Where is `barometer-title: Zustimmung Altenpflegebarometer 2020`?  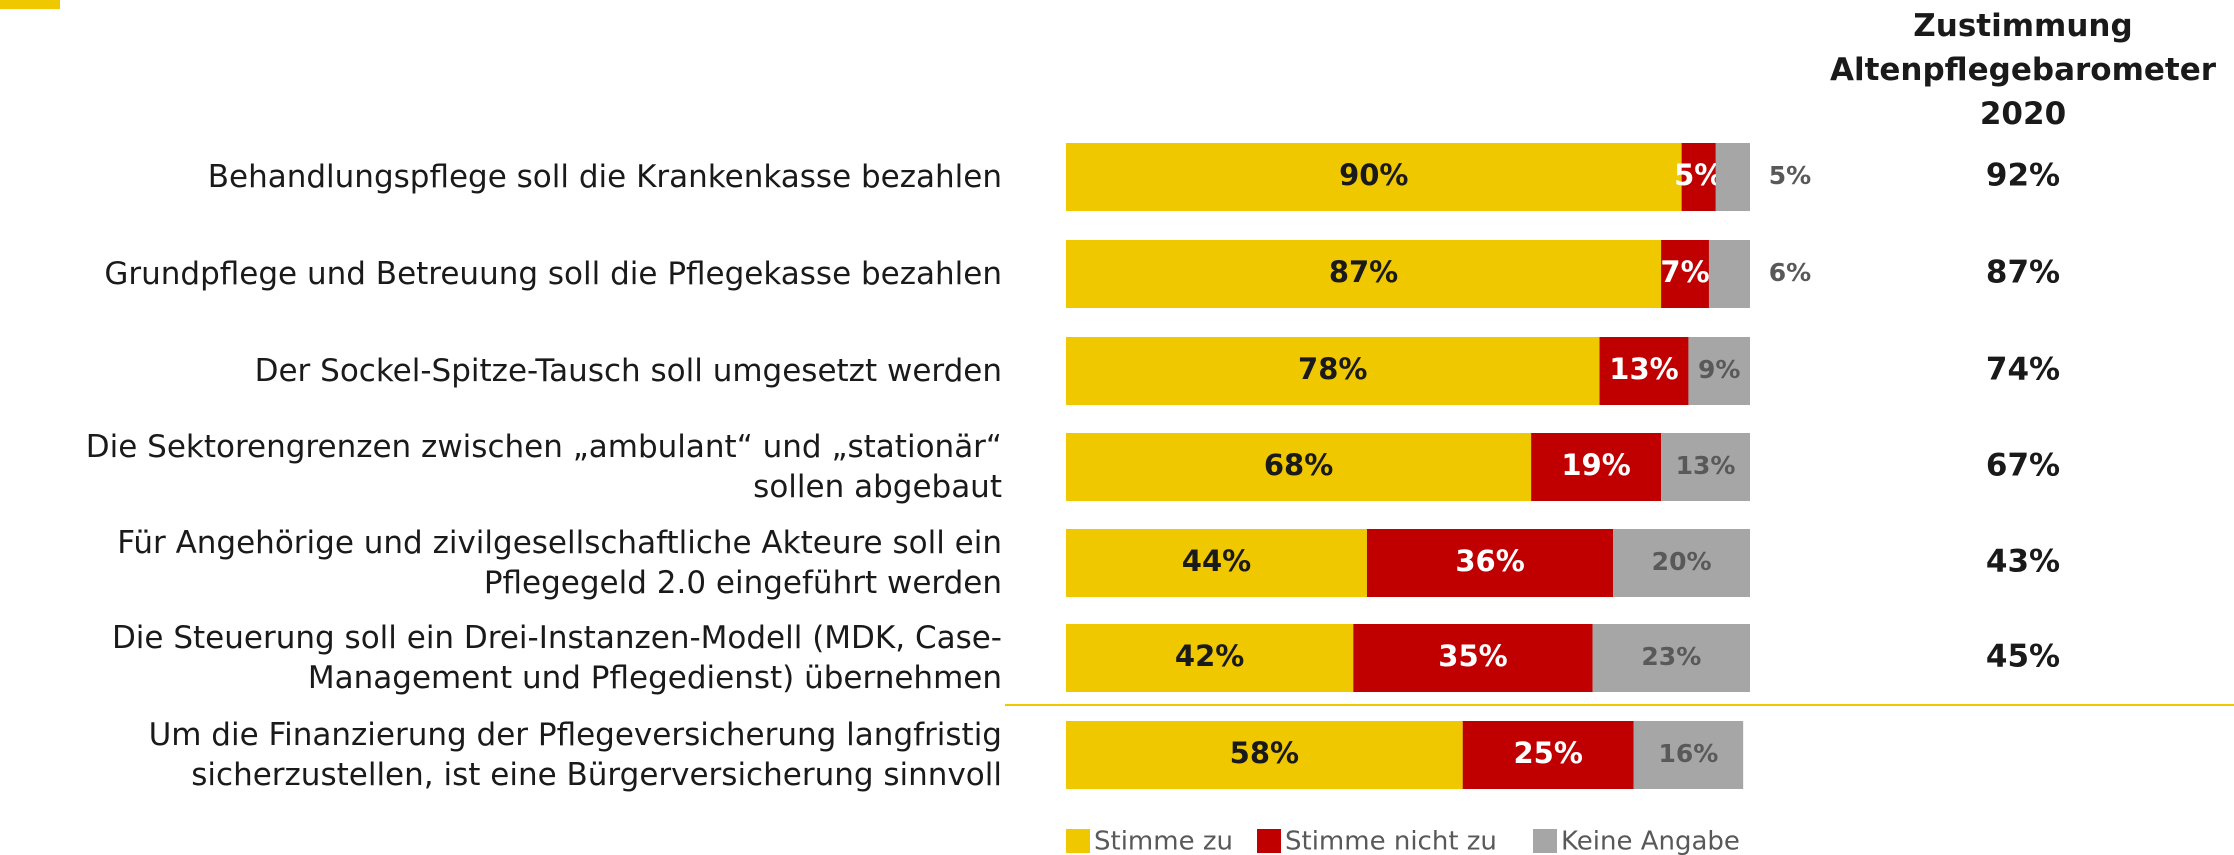
barometer-title: Zustimmung Altenpflegebarometer 2020 is located at coordinates (2023, 70).